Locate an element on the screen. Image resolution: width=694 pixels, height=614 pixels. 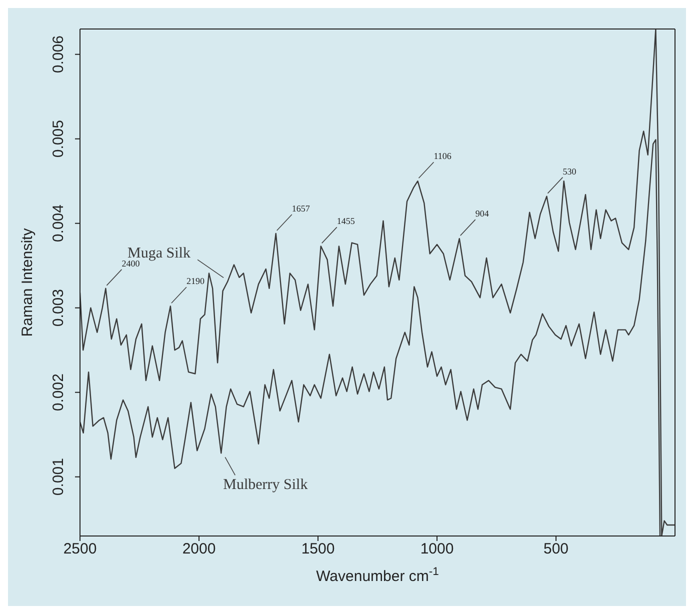
y-tick-label: 0.003 is located at coordinates (58, 308).